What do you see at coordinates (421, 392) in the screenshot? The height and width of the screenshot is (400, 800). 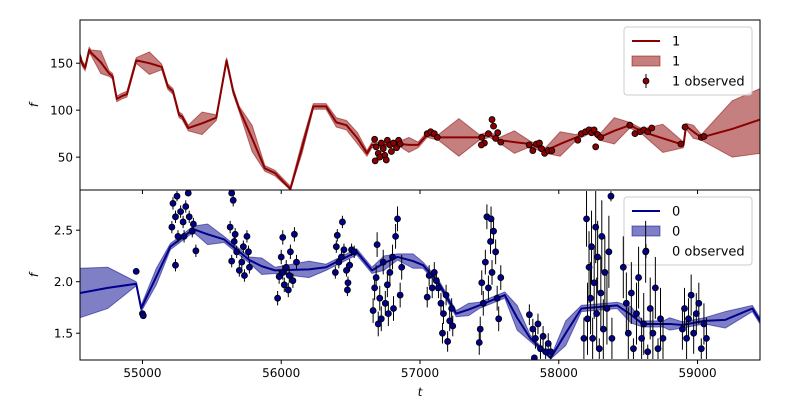 I see `x-axis-title: t` at bounding box center [421, 392].